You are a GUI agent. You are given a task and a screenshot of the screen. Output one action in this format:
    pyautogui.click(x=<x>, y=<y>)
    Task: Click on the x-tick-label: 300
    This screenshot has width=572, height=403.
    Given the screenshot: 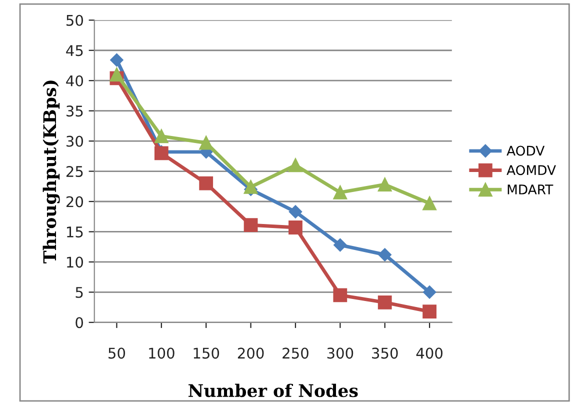 What is the action you would take?
    pyautogui.click(x=340, y=353)
    